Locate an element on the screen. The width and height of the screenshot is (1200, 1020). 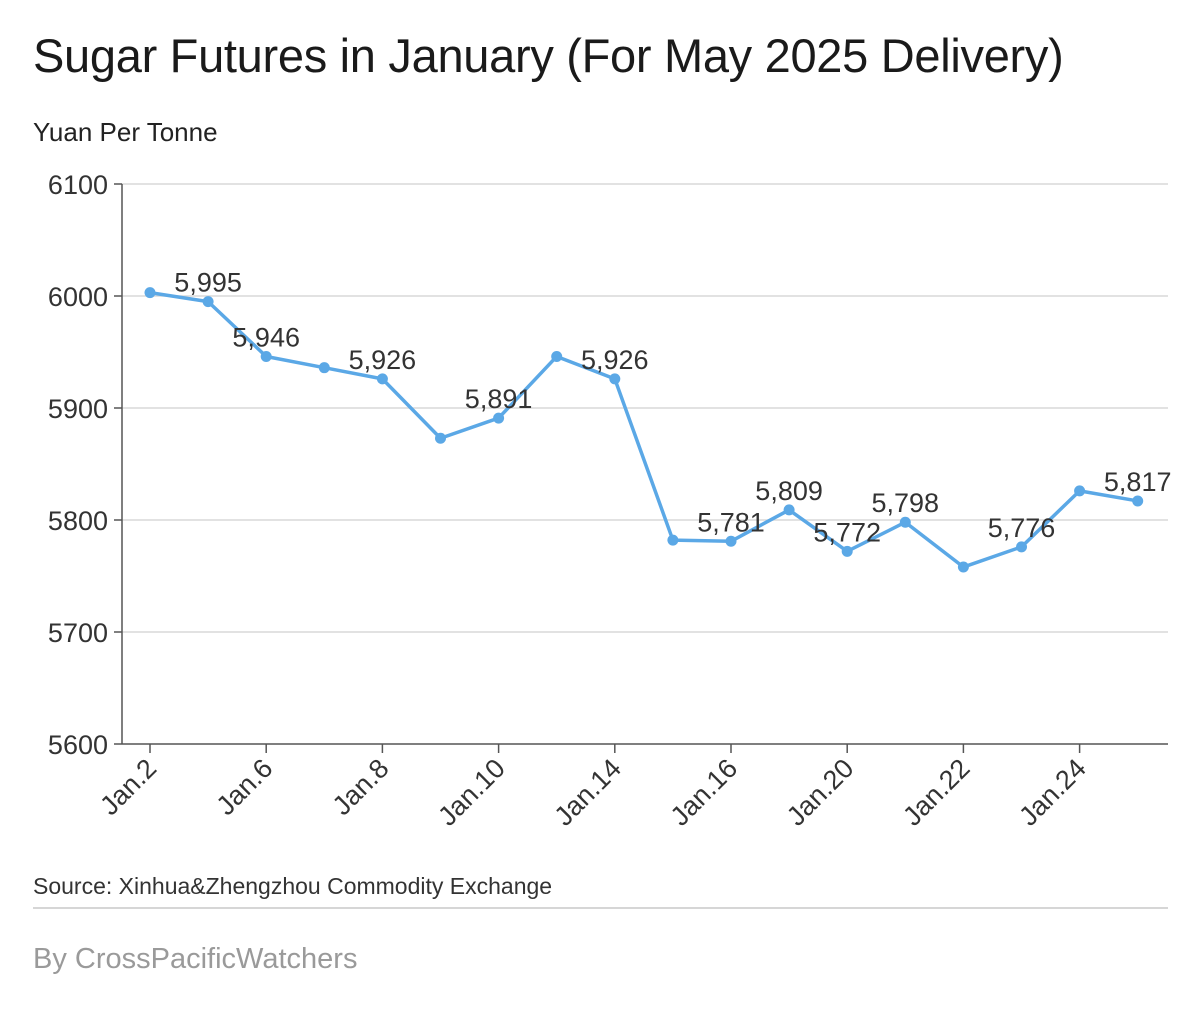
data-label: 5,772 is located at coordinates (847, 532).